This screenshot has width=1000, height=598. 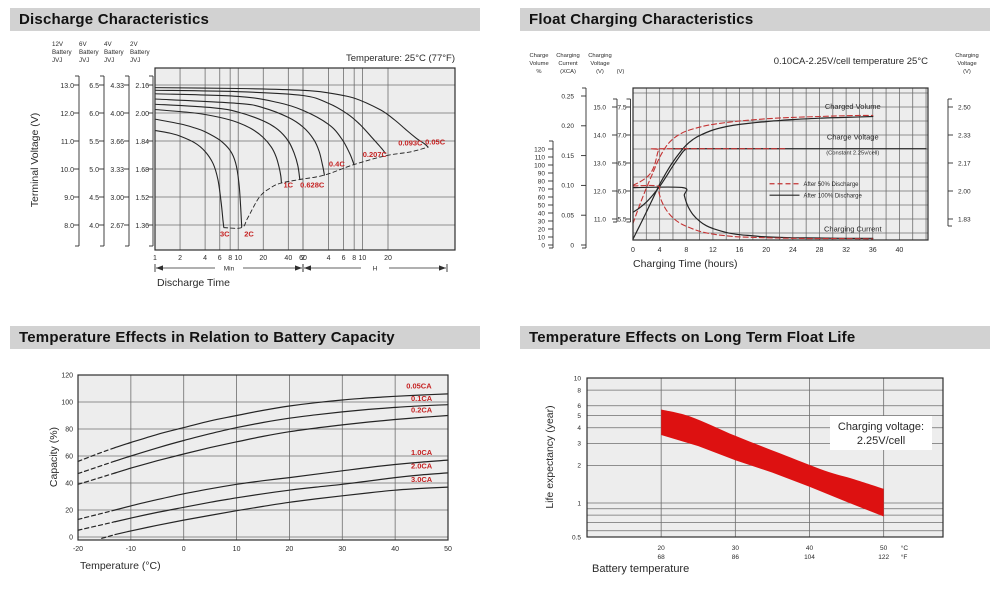 I want to click on x-tick-label: 0, so click(x=633, y=250).